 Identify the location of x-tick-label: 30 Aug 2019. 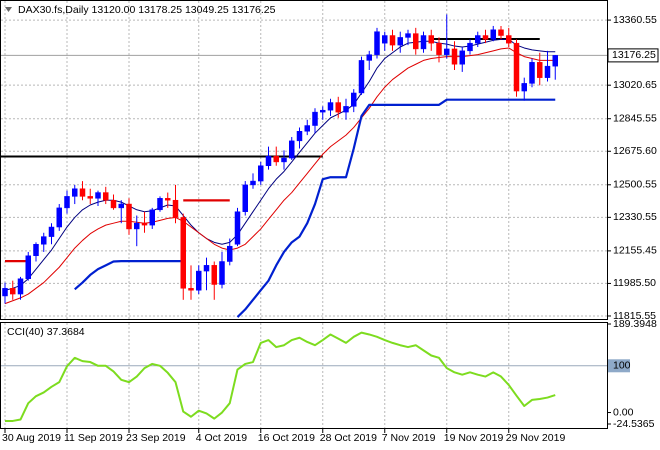
(31, 438).